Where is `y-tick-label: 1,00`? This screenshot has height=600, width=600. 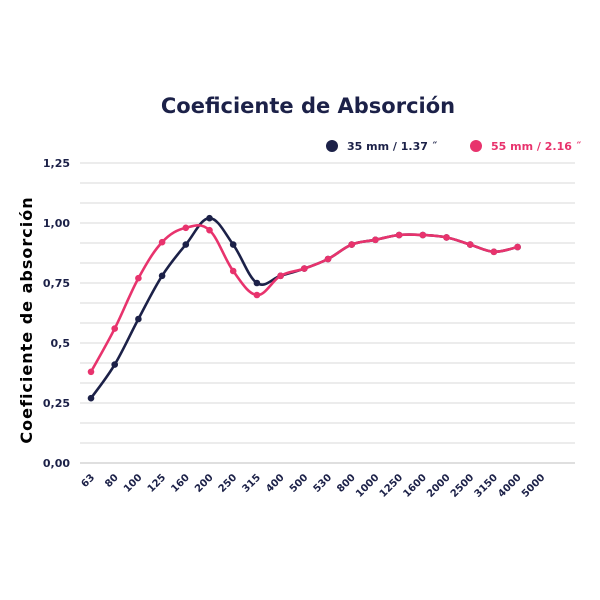
y-tick-label: 1,00 is located at coordinates (56, 223).